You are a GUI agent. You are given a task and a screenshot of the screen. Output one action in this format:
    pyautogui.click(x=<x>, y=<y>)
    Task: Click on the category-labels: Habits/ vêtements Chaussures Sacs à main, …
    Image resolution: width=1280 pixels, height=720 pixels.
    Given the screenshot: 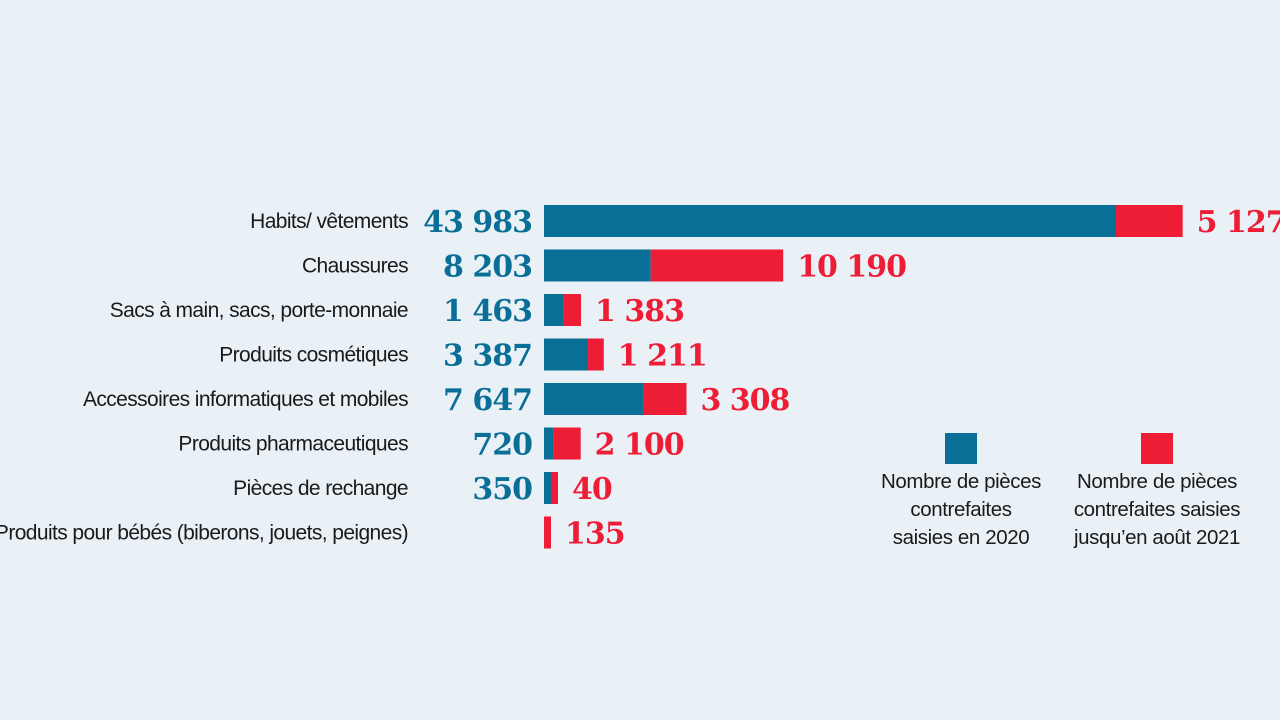 What is the action you would take?
    pyautogui.click(x=204, y=377)
    